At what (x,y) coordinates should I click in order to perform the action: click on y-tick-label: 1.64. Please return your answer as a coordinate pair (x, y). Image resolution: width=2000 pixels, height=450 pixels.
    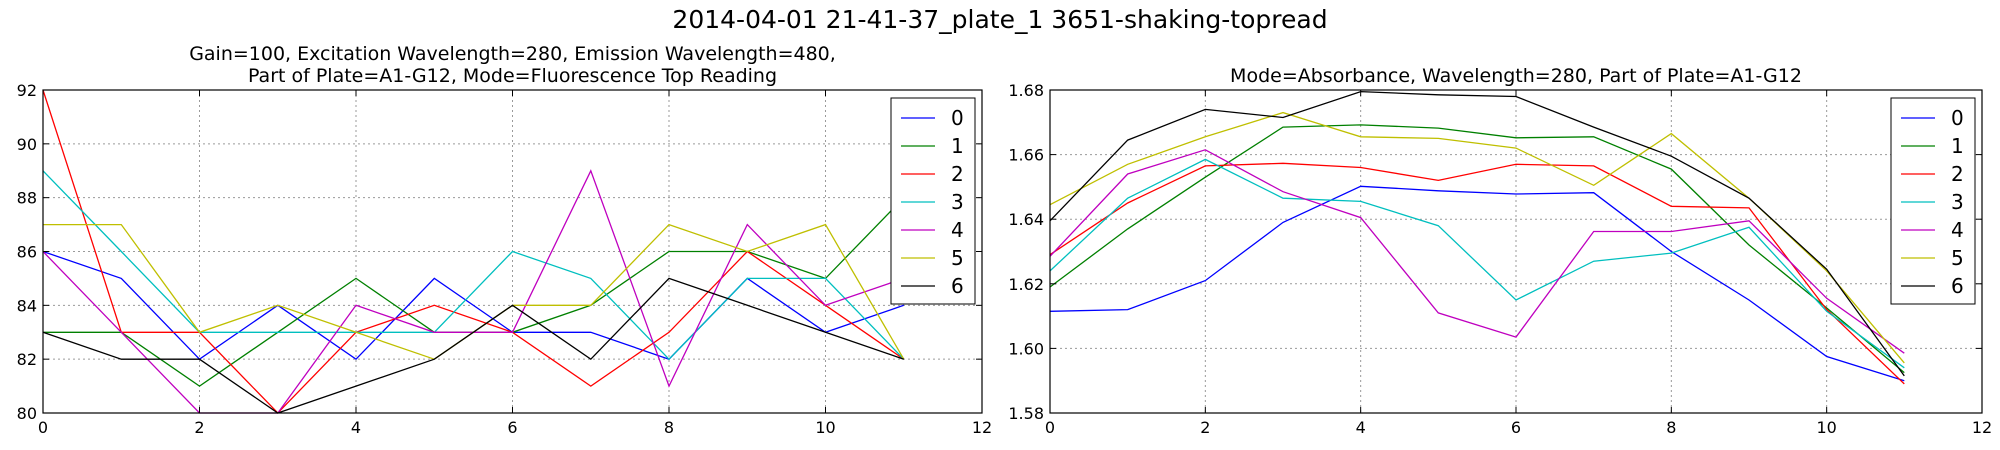
    Looking at the image, I should click on (1026, 219).